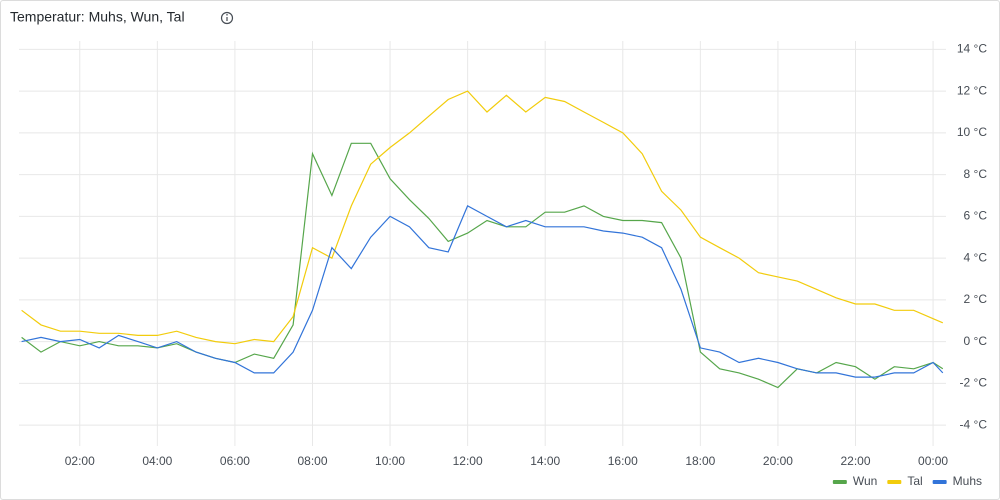  Describe the element at coordinates (933, 461) in the screenshot. I see `x-tick-label: 00:00` at that location.